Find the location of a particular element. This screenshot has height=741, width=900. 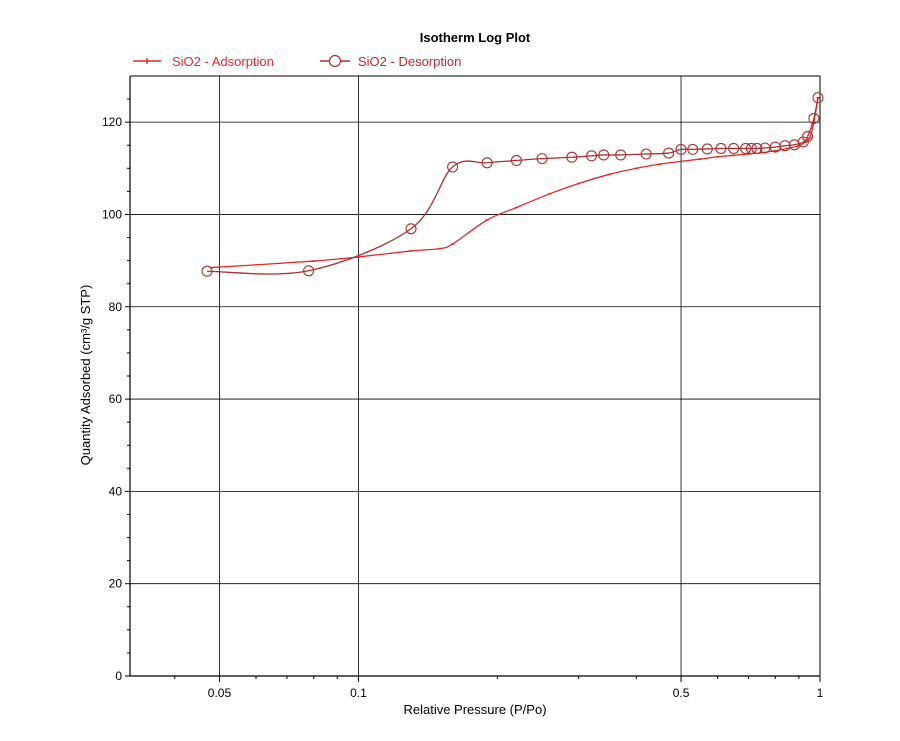

y-tick-label: 20 is located at coordinates (116, 584).